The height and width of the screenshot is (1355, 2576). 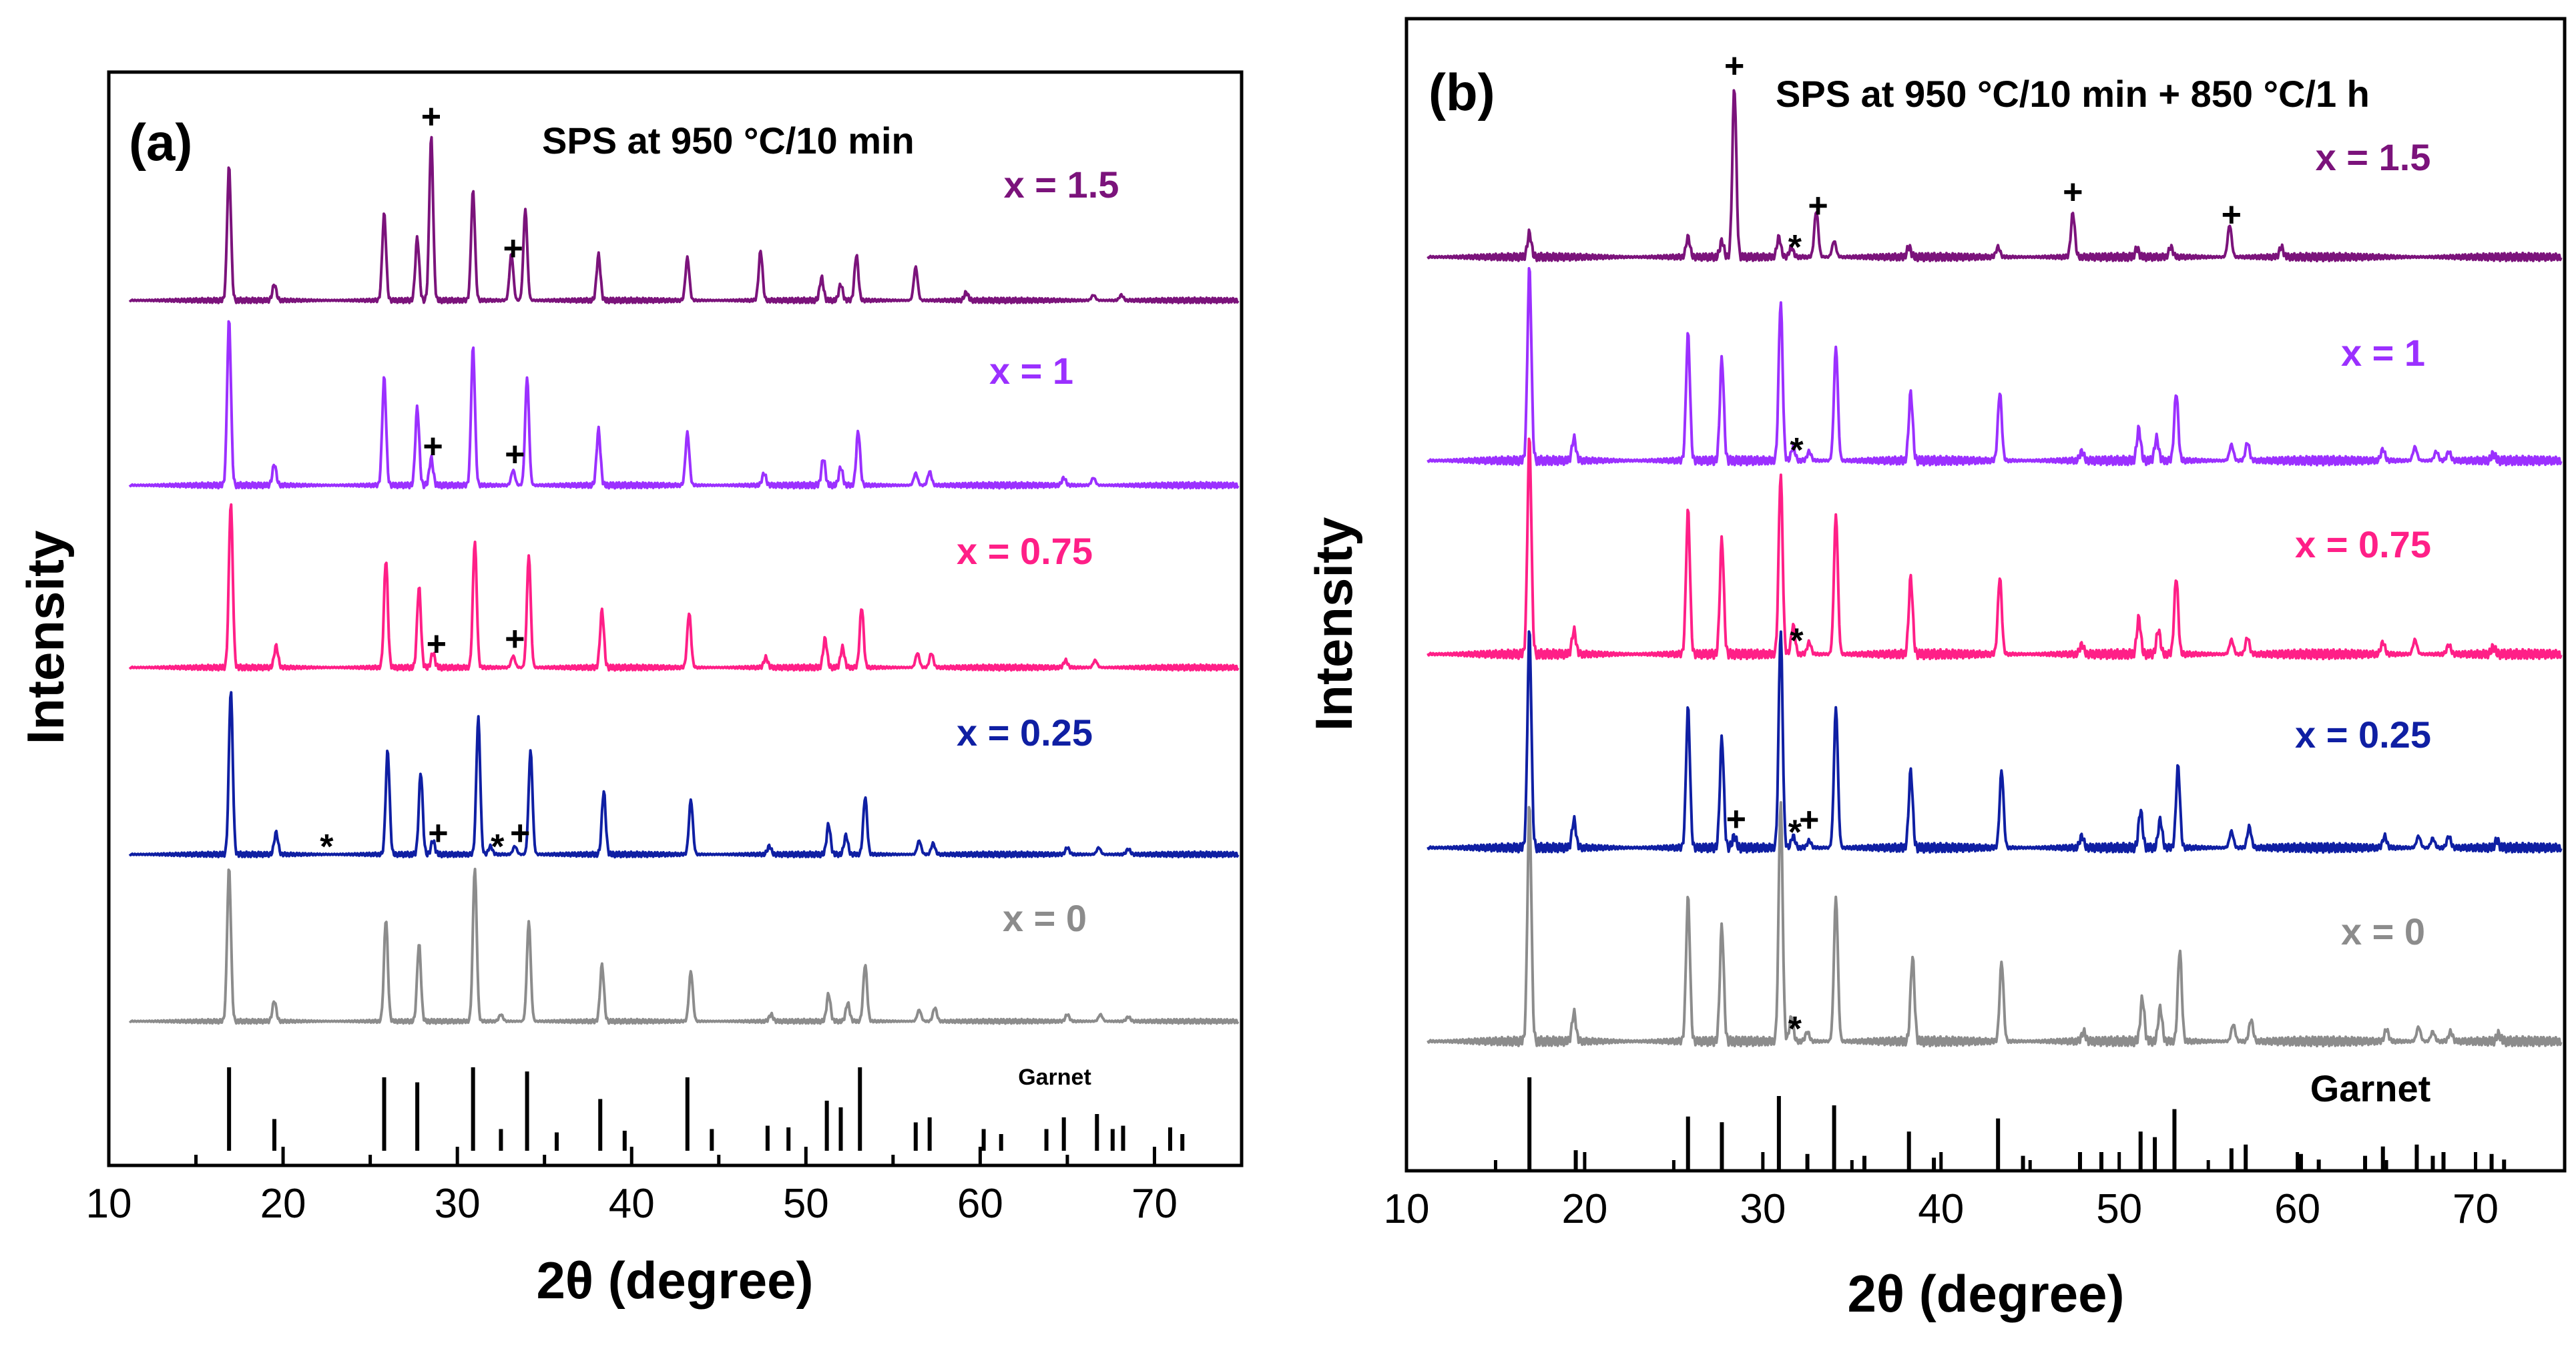 I want to click on panel-label: (a), so click(x=160, y=142).